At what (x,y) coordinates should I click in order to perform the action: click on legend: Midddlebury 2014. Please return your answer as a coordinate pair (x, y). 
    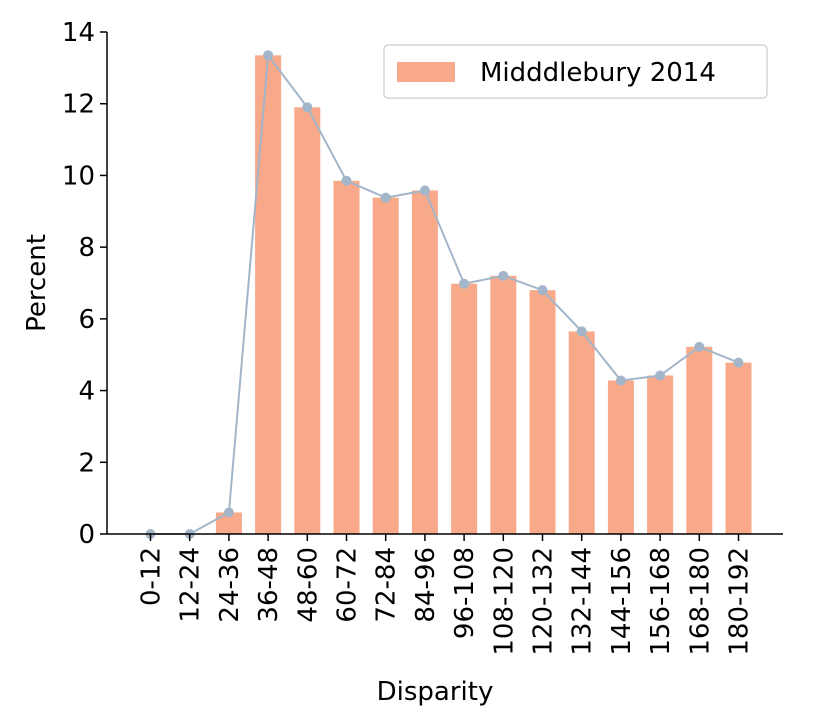
    Looking at the image, I should click on (575, 71).